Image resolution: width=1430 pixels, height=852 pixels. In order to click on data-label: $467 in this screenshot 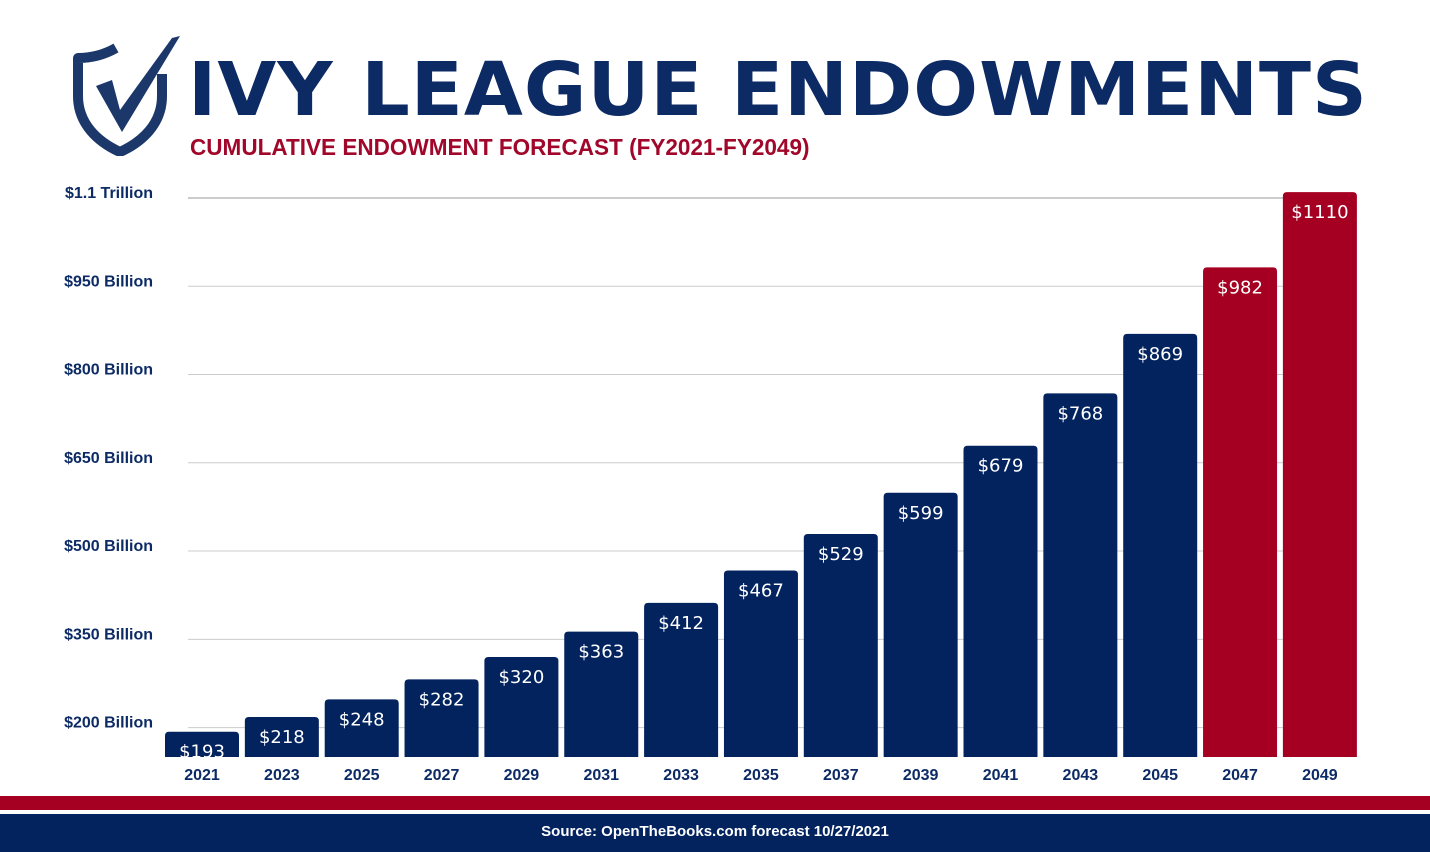, I will do `click(761, 590)`.